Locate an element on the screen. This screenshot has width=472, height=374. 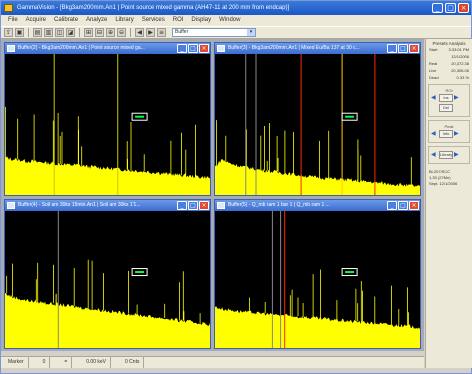
clear-icon: ◫ is located at coordinates (59, 32).